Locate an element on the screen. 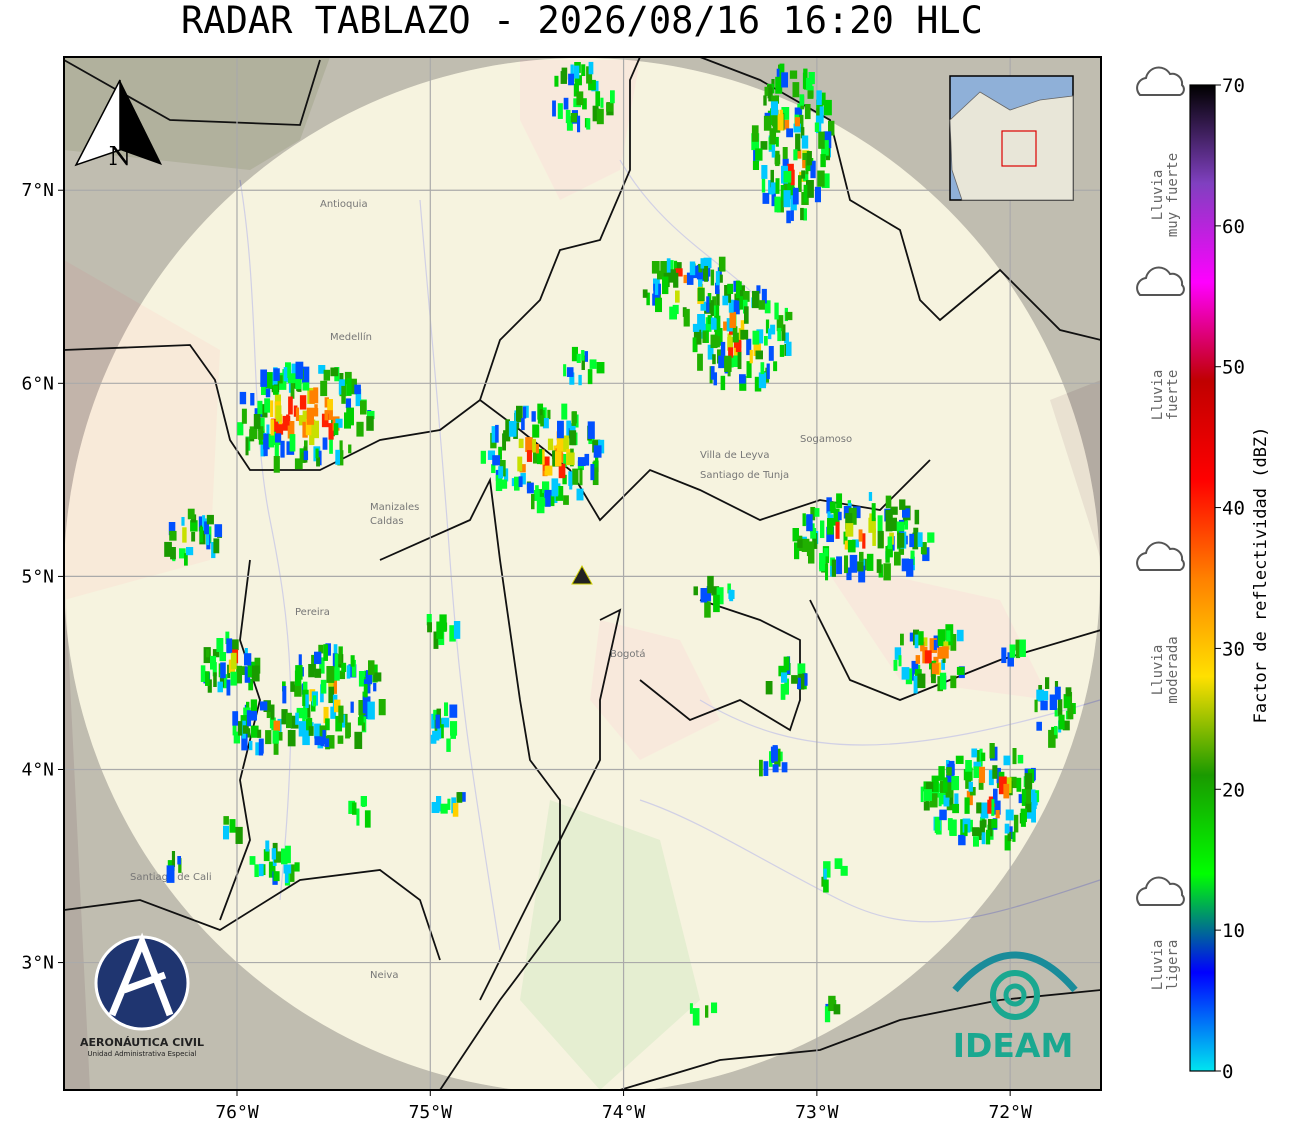 Image resolution: width=1312 pixels, height=1137 pixels. rain-label-line: Lluvia is located at coordinates (1158, 670).